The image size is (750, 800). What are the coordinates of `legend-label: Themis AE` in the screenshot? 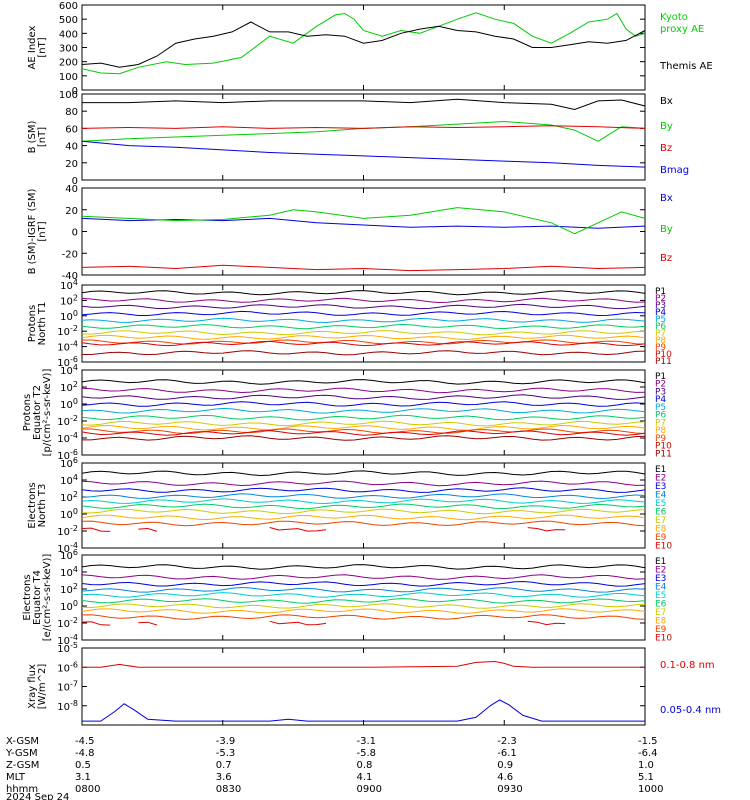 It's located at (686, 66).